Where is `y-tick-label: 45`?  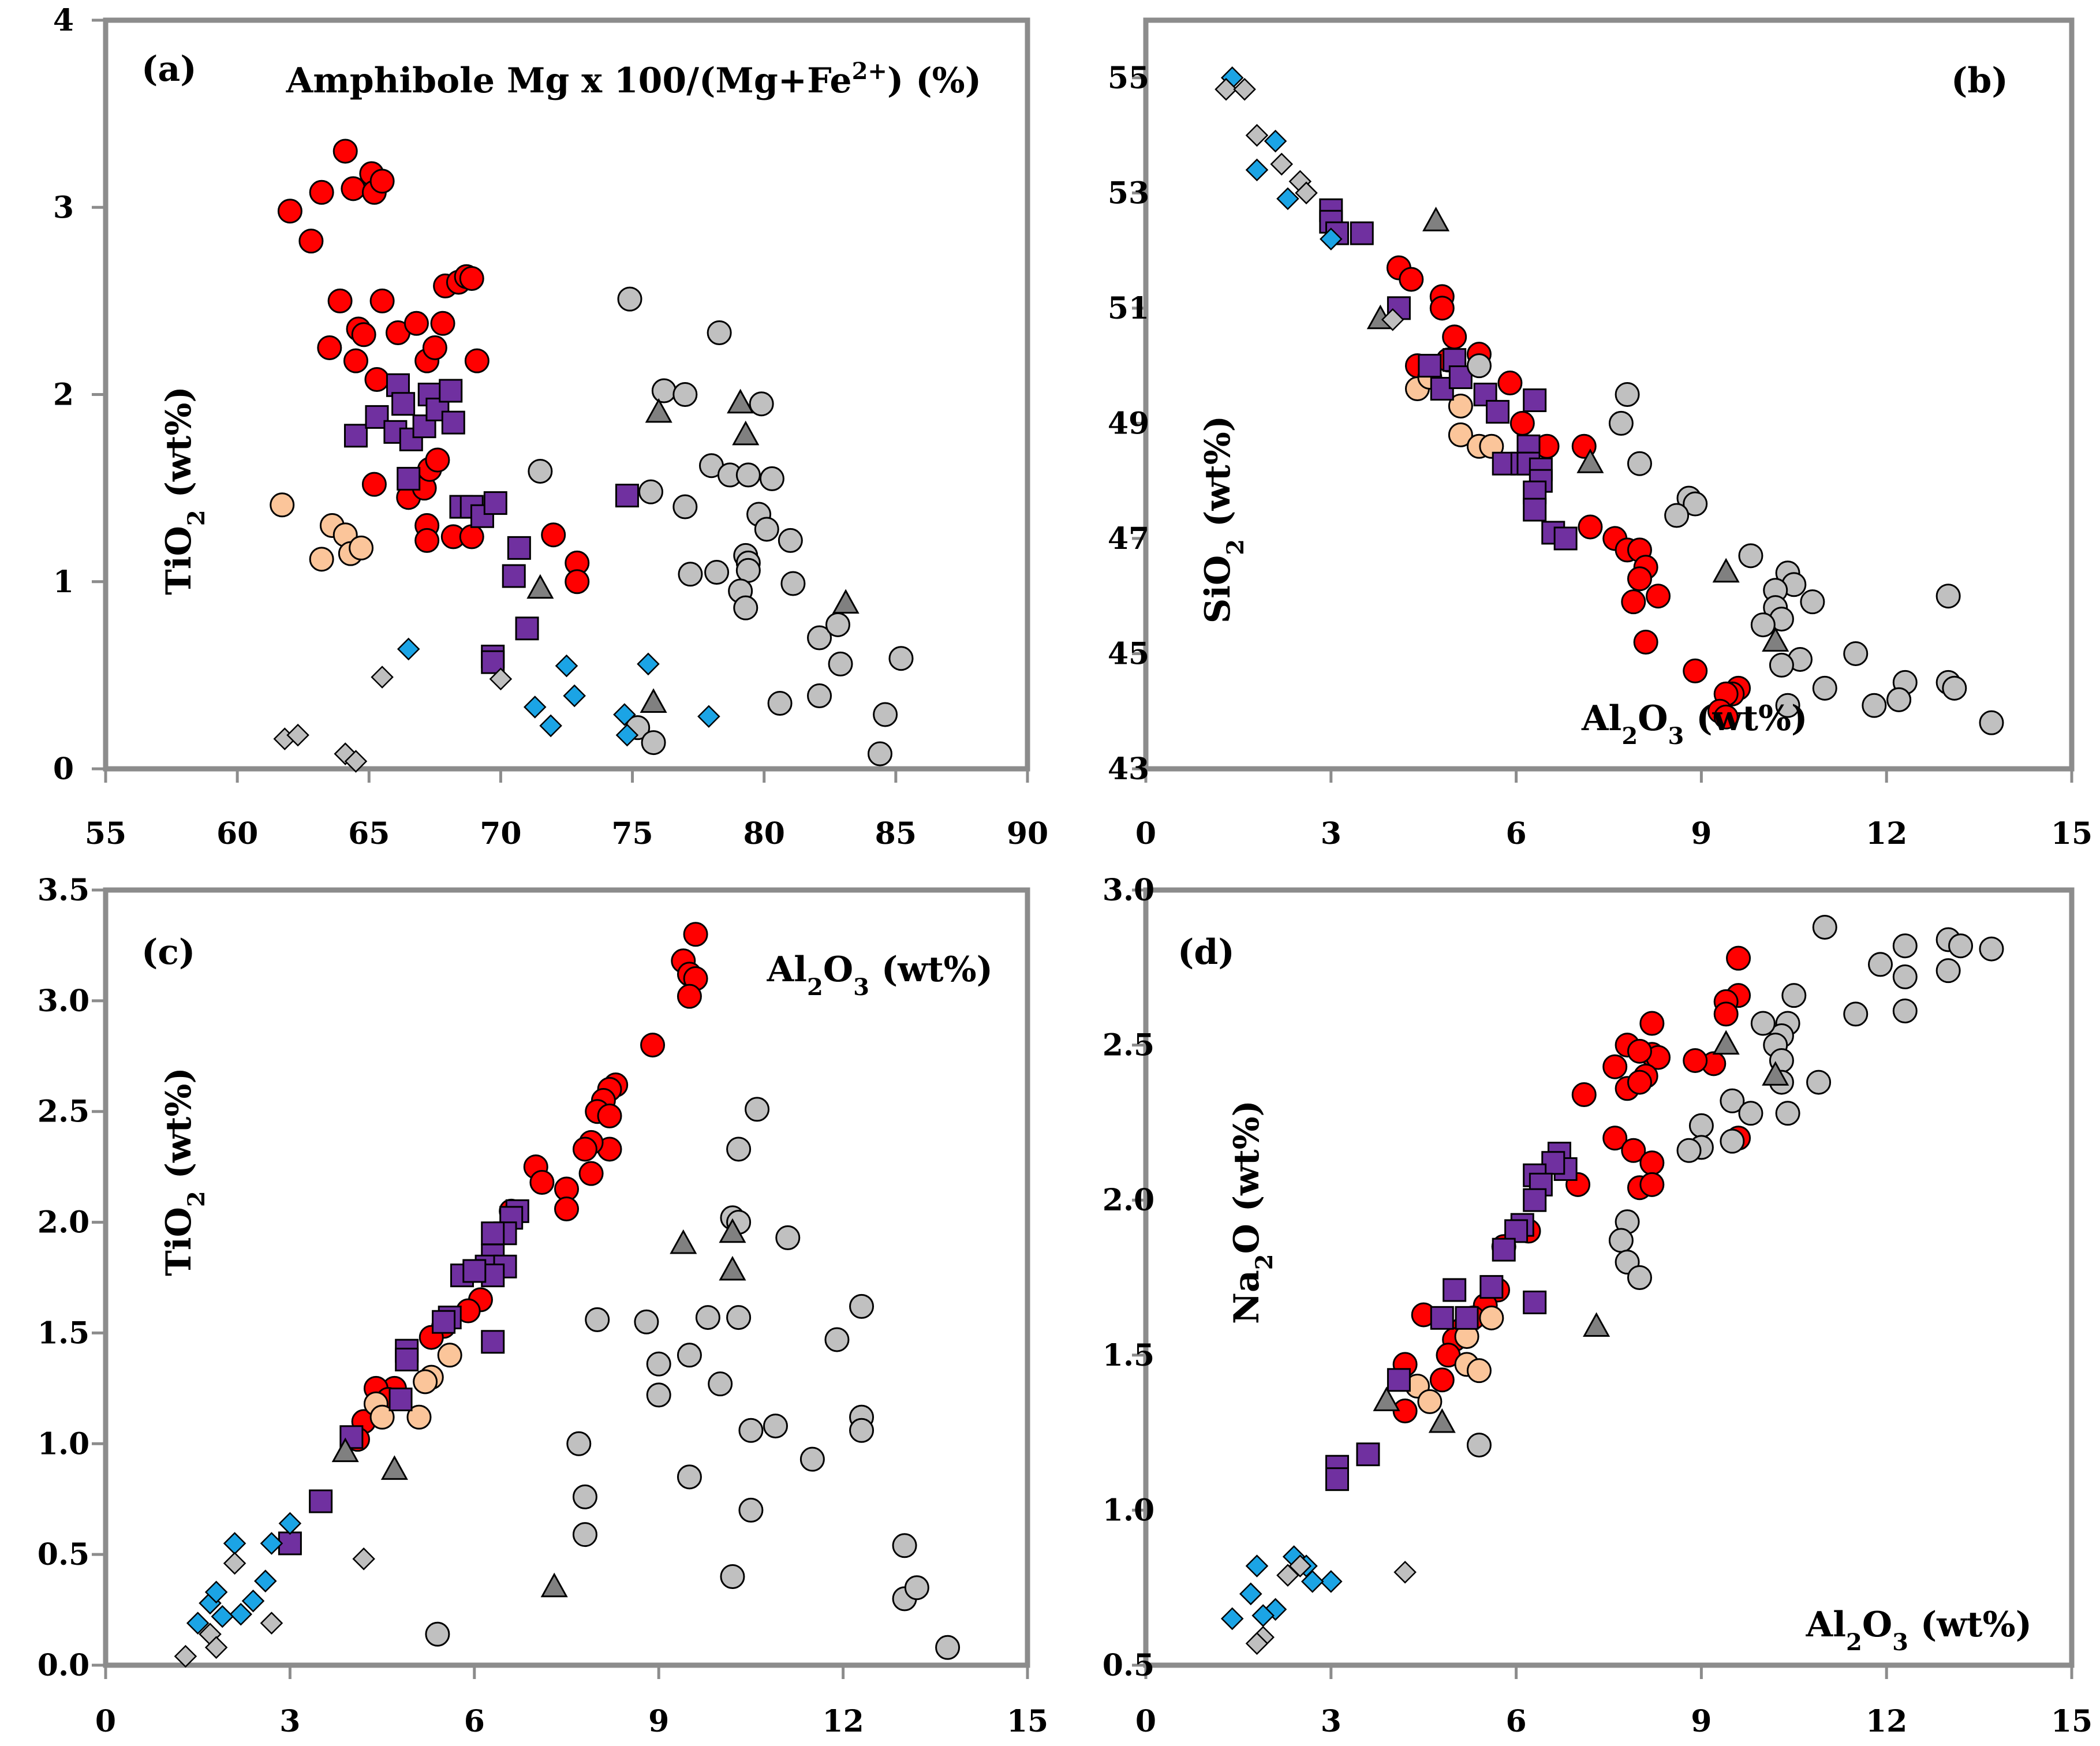 y-tick-label: 45 is located at coordinates (1128, 654).